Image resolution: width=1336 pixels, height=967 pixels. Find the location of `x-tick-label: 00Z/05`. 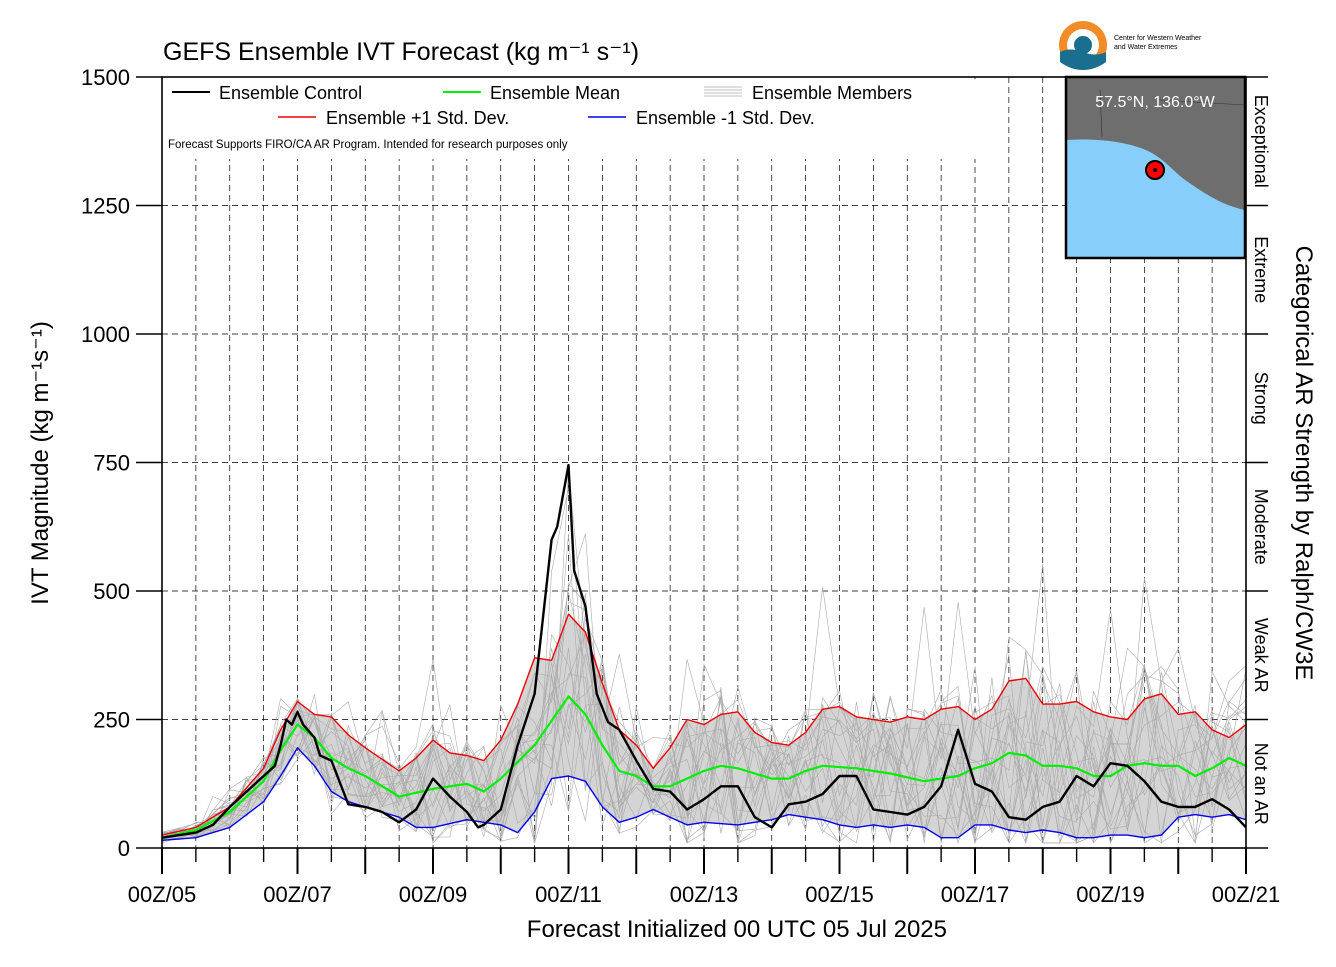

x-tick-label: 00Z/05 is located at coordinates (162, 894).